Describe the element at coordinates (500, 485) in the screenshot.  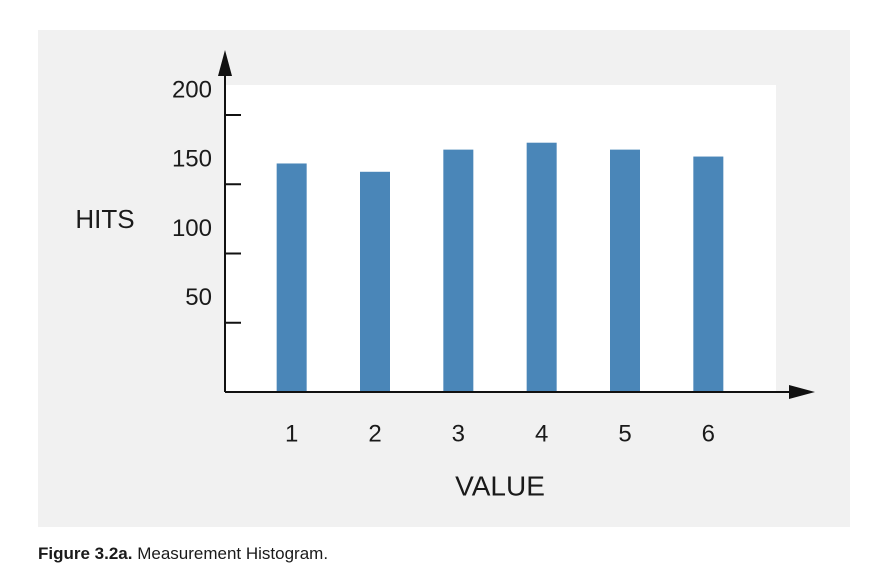
I see `x-axis-title: VALUE` at that location.